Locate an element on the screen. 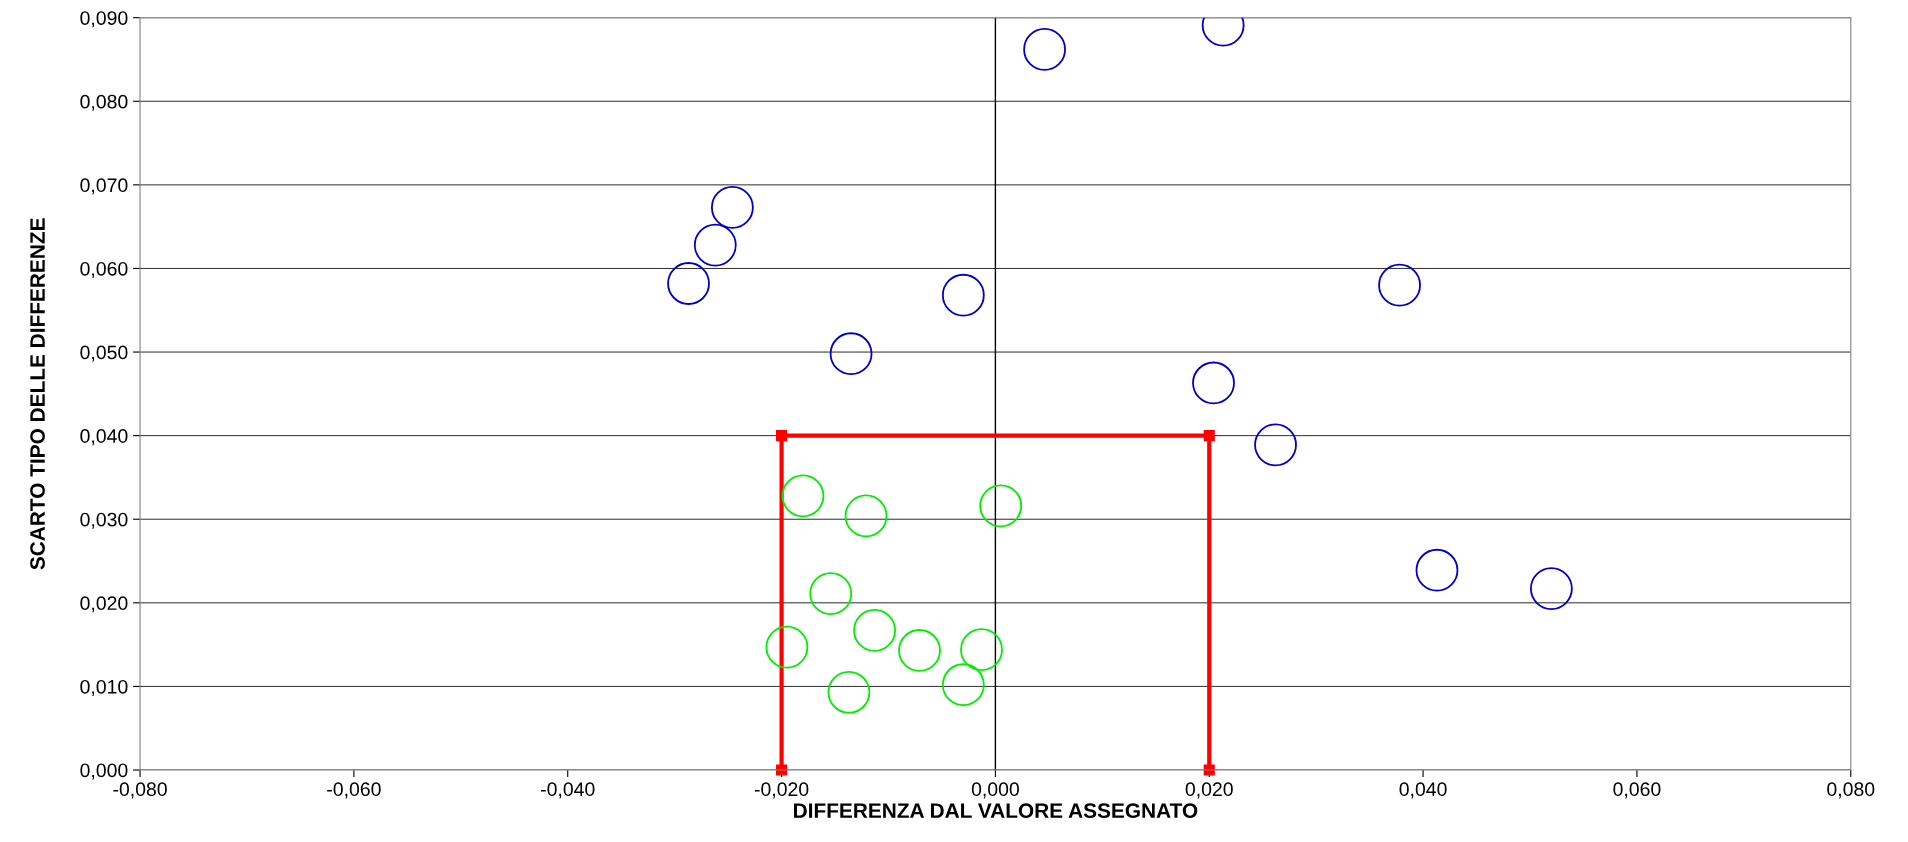 This screenshot has width=1908, height=842. x-axis-title: DIFFERENZA DAL VALORE ASSEGNATO is located at coordinates (996, 811).